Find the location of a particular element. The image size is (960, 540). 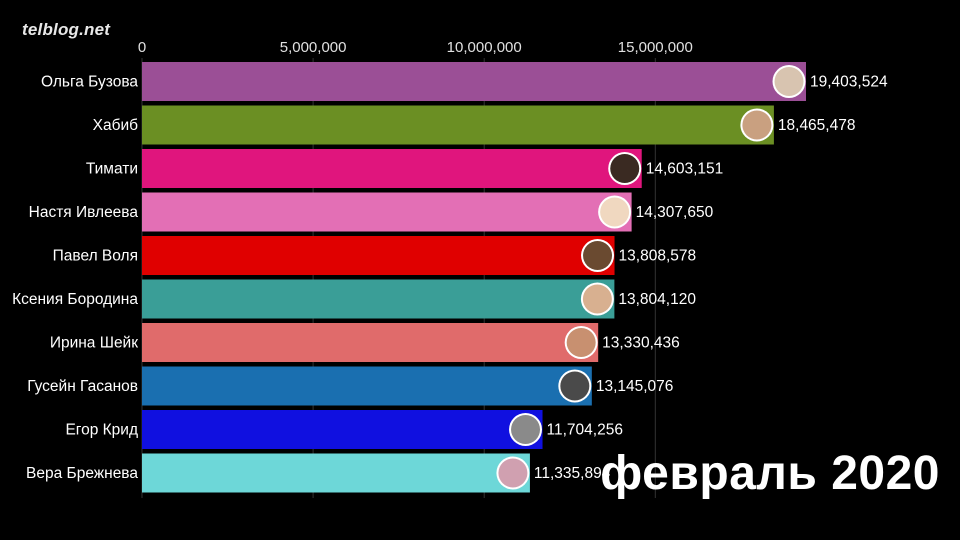

category-label: Ксения Бородина is located at coordinates (75, 299).